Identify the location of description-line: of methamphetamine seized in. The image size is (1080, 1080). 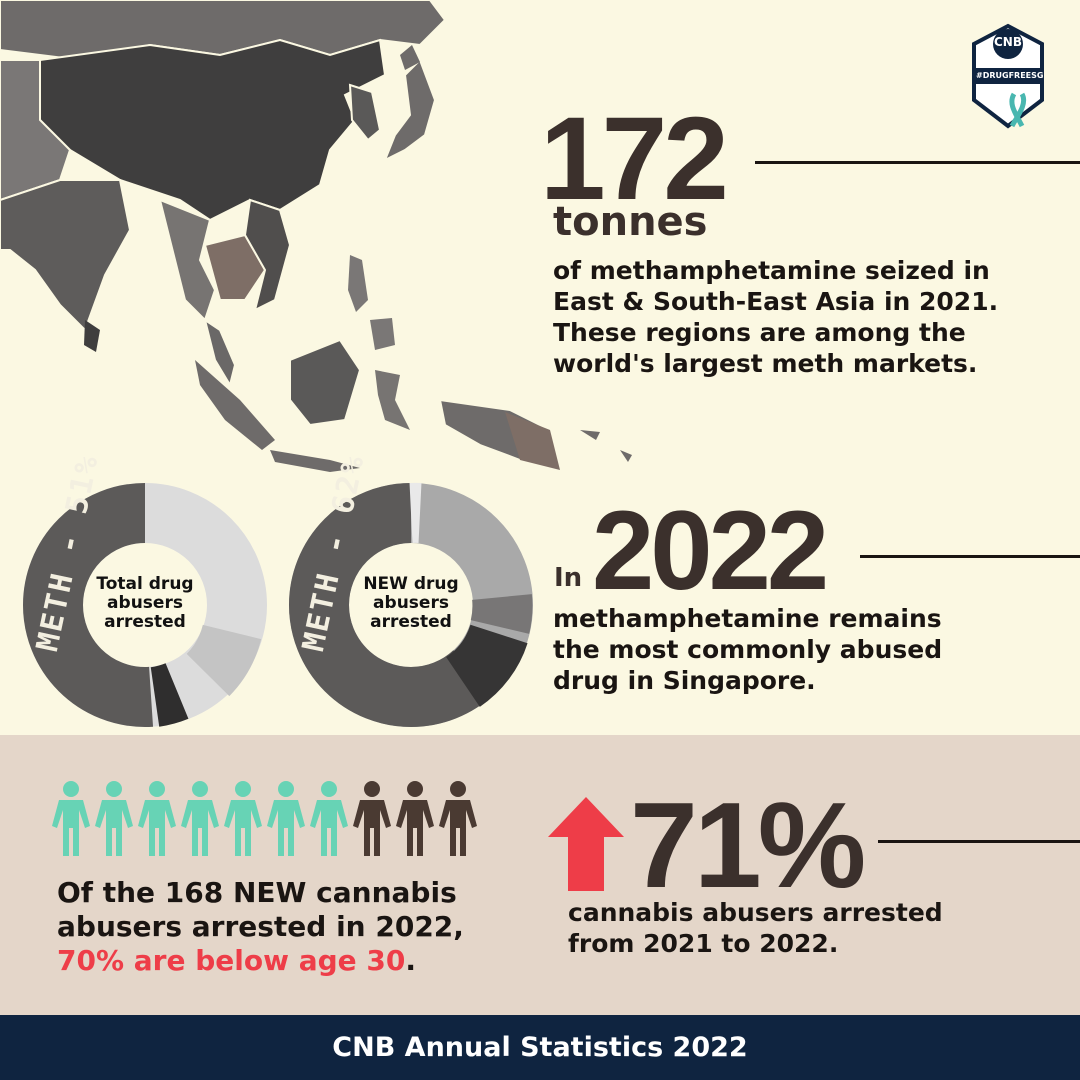
(771, 270).